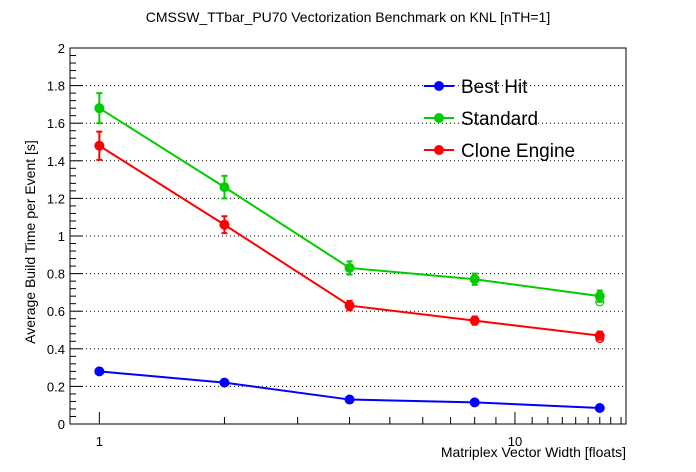  I want to click on legend-item-standard: Standard, so click(481, 119).